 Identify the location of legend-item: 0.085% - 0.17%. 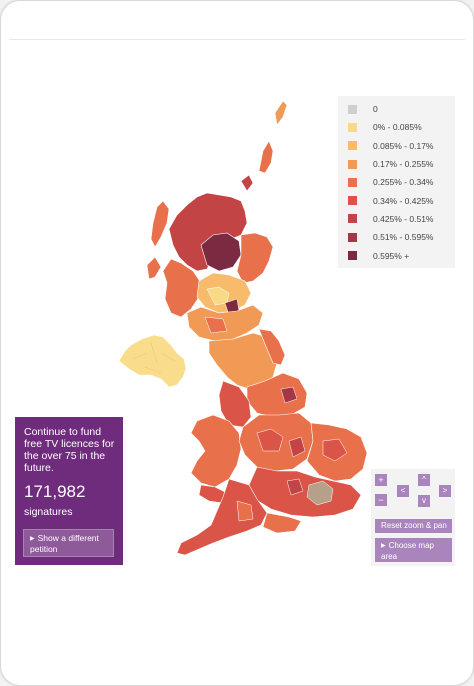
(396, 146).